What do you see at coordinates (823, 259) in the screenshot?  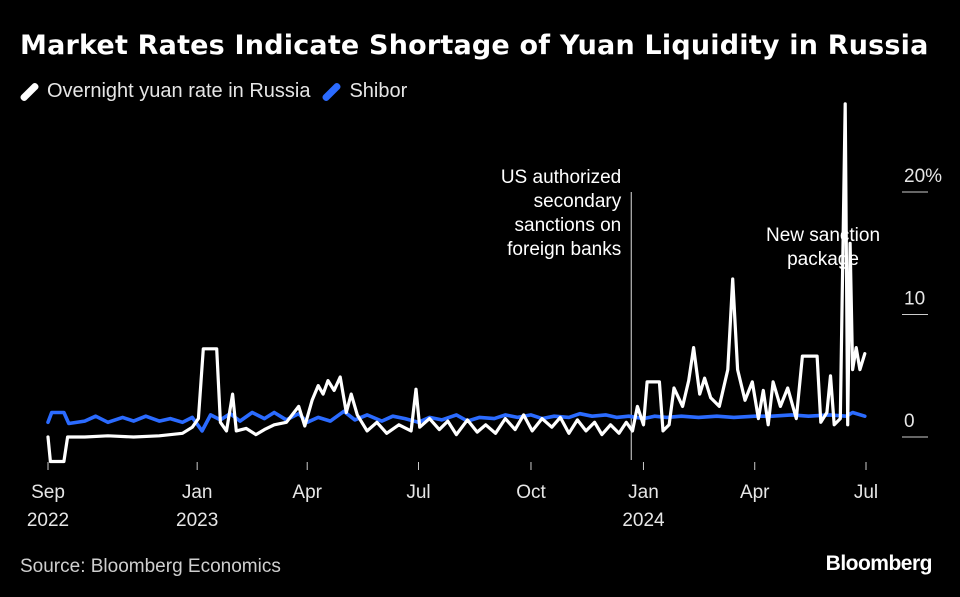 I see `annotation-text: package` at bounding box center [823, 259].